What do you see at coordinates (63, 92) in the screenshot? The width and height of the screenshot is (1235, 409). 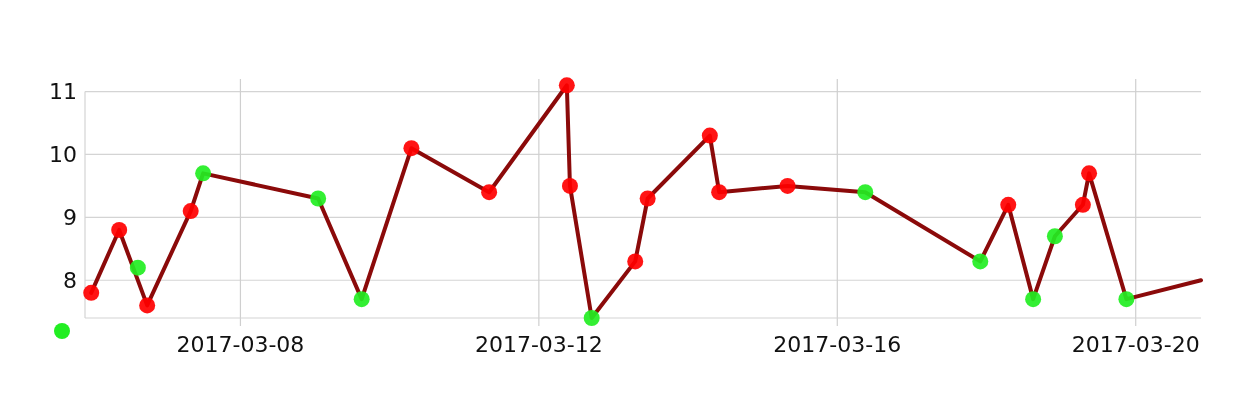 I see `y-tick-label: 11` at bounding box center [63, 92].